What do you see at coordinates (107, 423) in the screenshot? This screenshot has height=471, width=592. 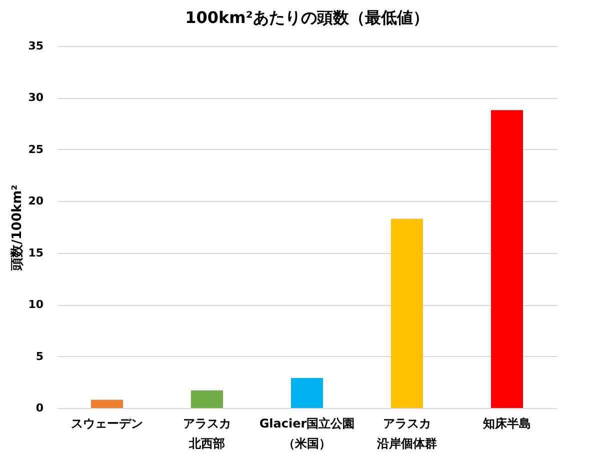 I see `x-tick-label: スウェーデン` at bounding box center [107, 423].